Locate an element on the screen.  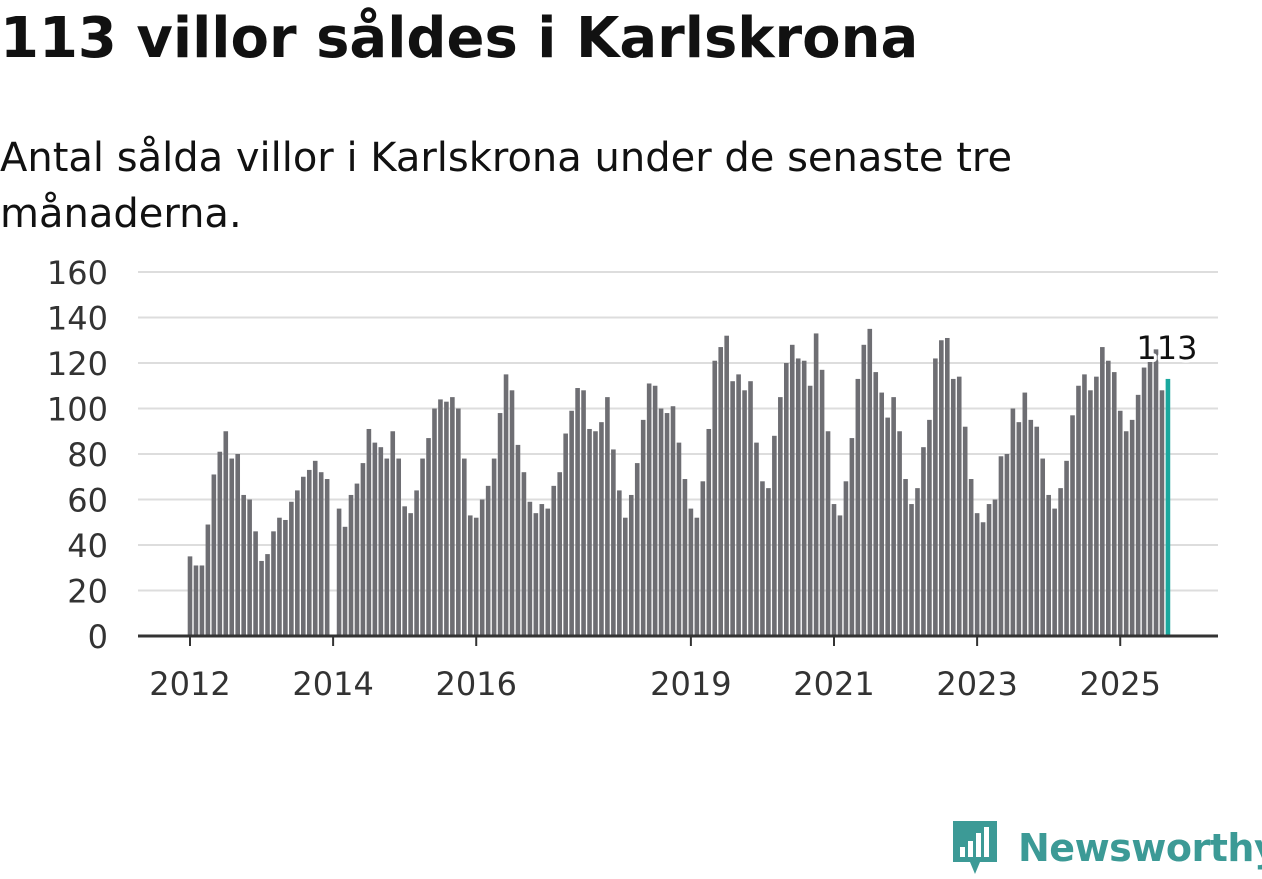
x-axis-ticks: 2012 2014 2016 2019 2021 2023 2025 is located at coordinates (655, 669).